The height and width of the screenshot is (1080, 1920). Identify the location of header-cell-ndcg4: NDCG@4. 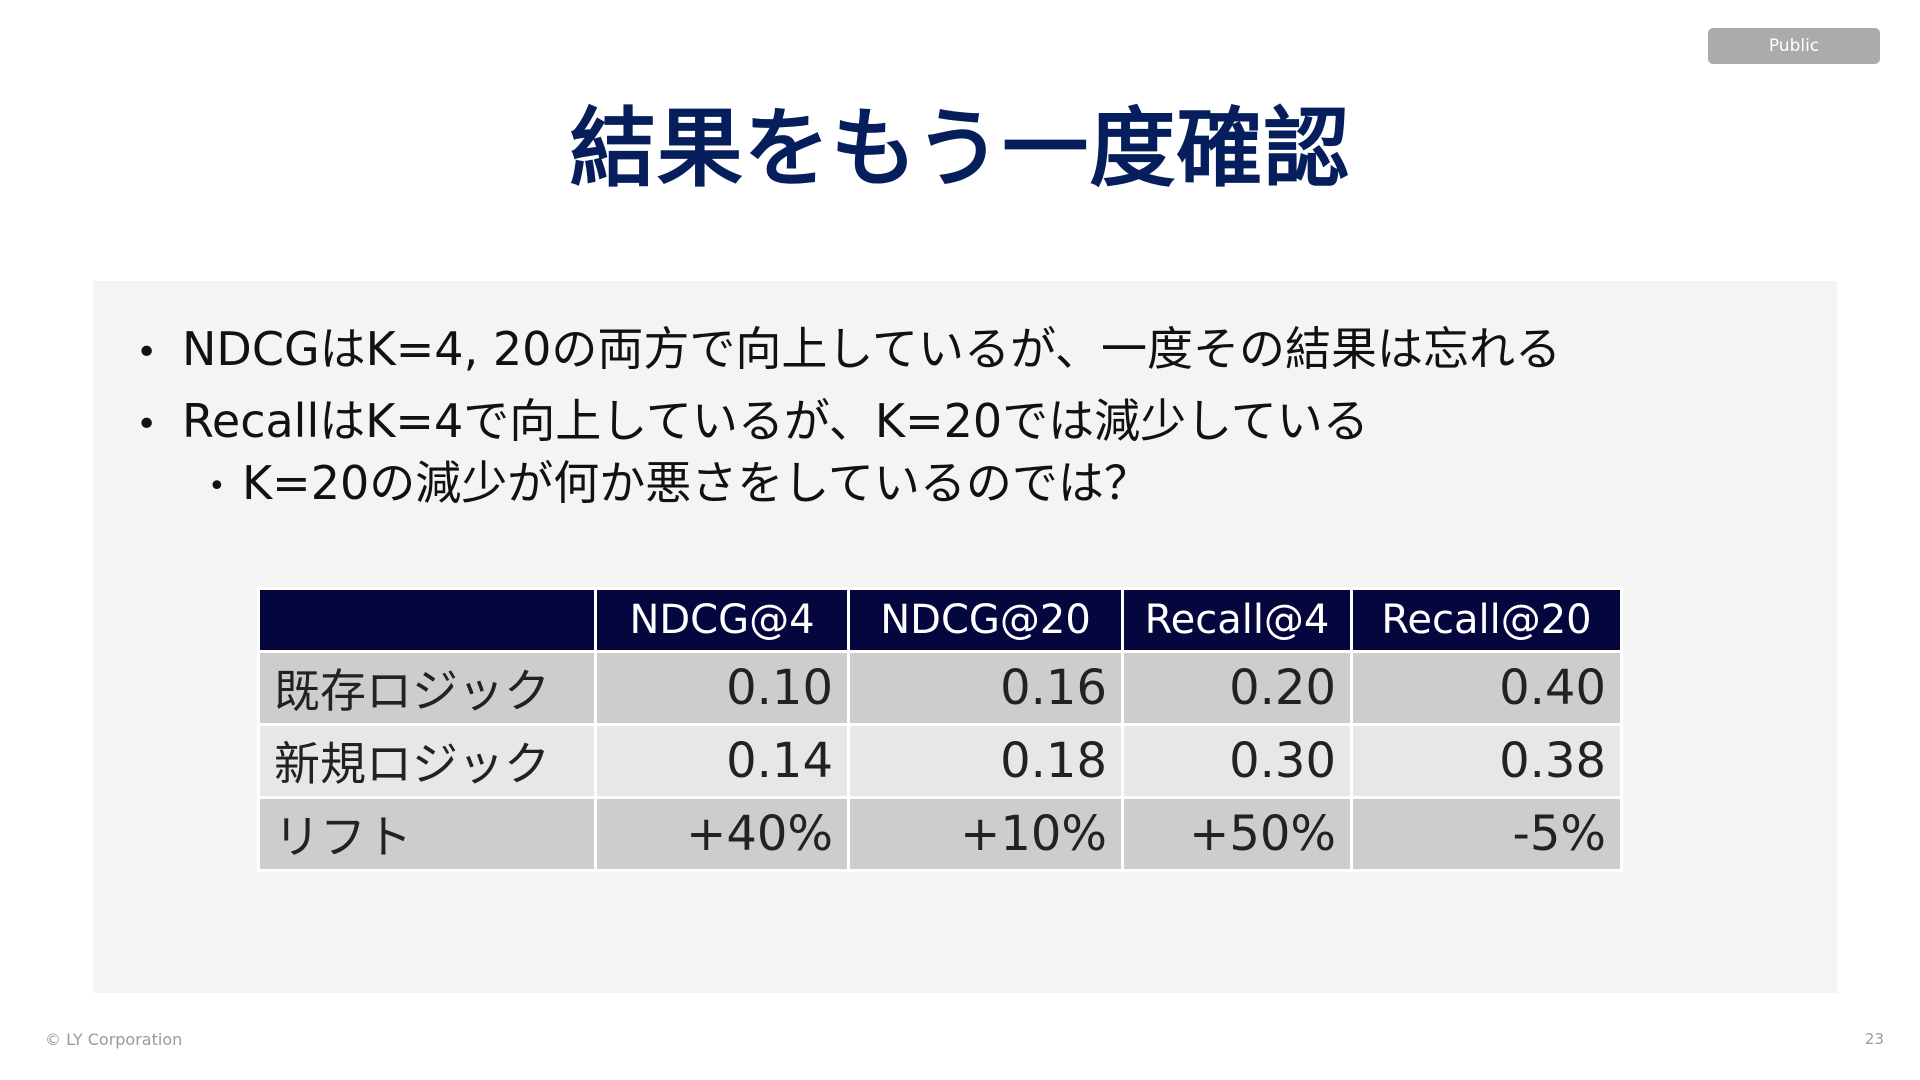
(722, 620).